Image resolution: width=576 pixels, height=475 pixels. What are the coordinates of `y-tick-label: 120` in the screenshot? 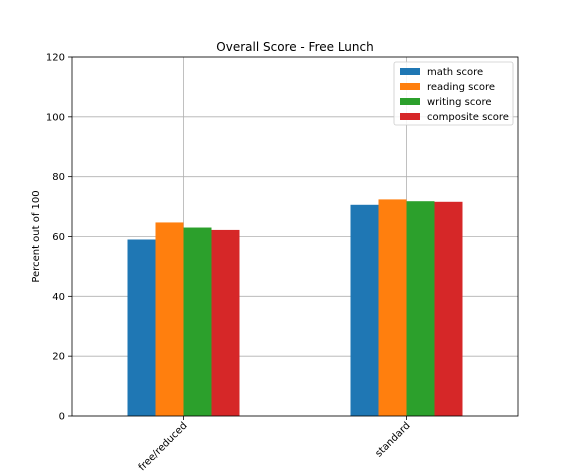 It's located at (55, 58).